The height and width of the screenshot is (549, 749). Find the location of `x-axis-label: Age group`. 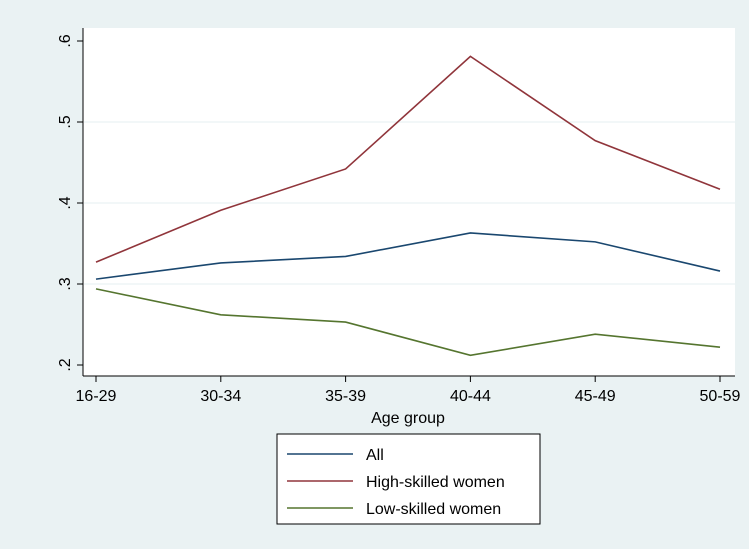

x-axis-label: Age group is located at coordinates (408, 418).